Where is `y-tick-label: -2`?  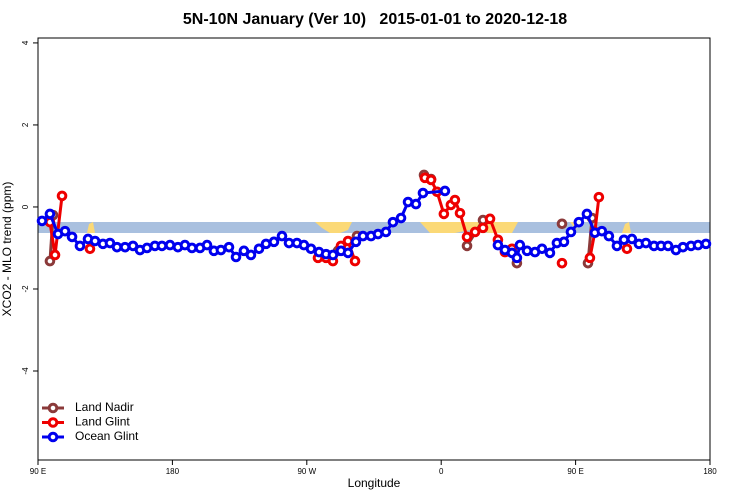 y-tick-label: -2 is located at coordinates (25, 289).